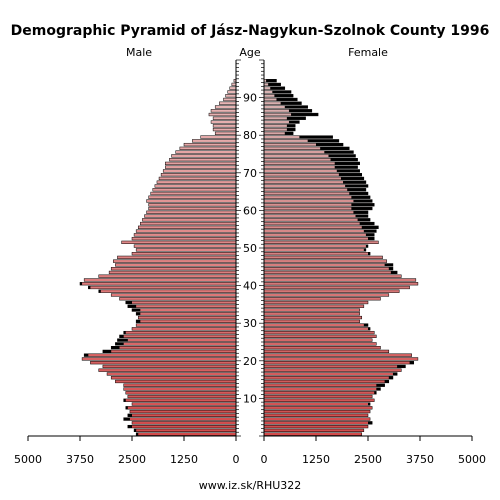 The width and height of the screenshot is (500, 500). What do you see at coordinates (250, 173) in the screenshot?
I see `age-tick-label-70: 70` at bounding box center [250, 173].